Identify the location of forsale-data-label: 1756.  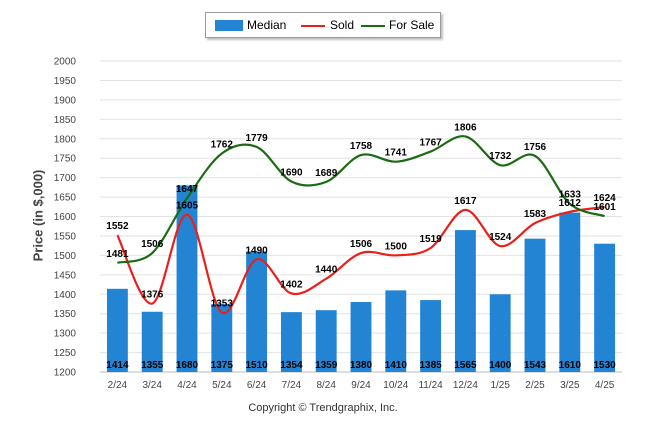
(535, 147).